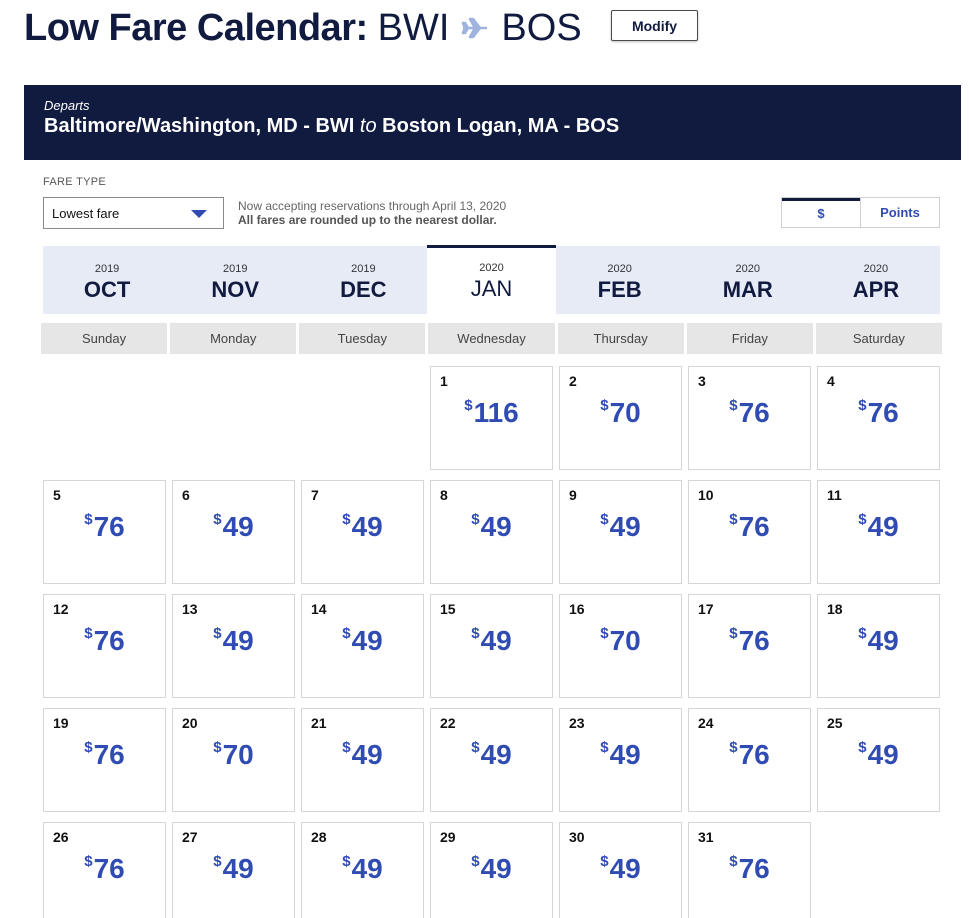 Image resolution: width=969 pixels, height=918 pixels. I want to click on month-name: NOV, so click(235, 289).